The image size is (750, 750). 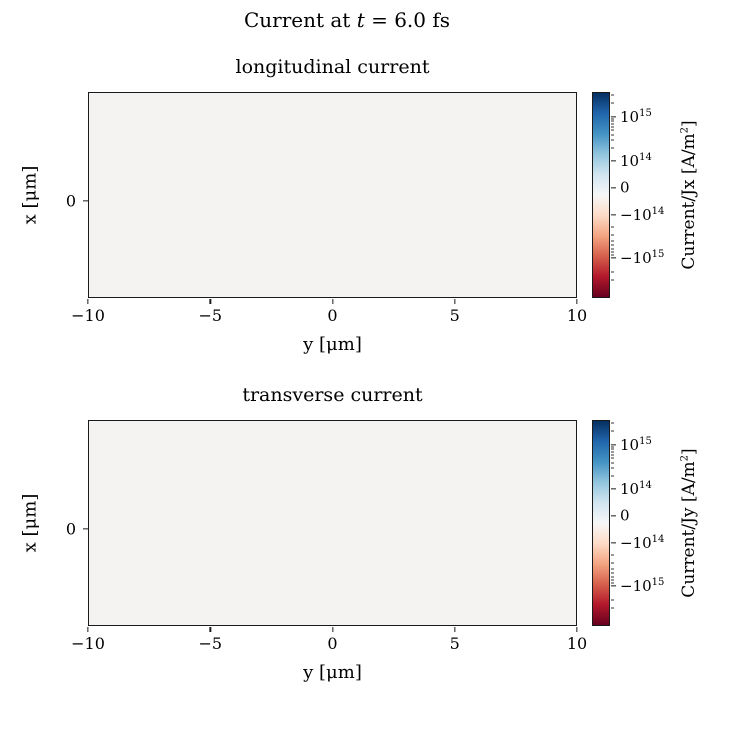 I want to click on x-tick-label: 10, so click(x=577, y=315).